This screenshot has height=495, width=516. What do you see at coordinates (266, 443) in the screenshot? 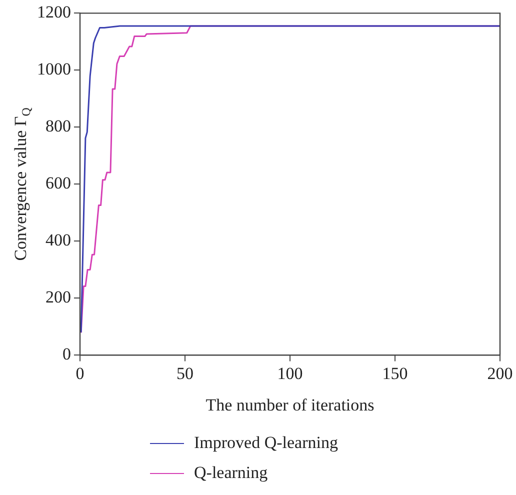
I see `legend-label: Improved Q-learning` at bounding box center [266, 443].